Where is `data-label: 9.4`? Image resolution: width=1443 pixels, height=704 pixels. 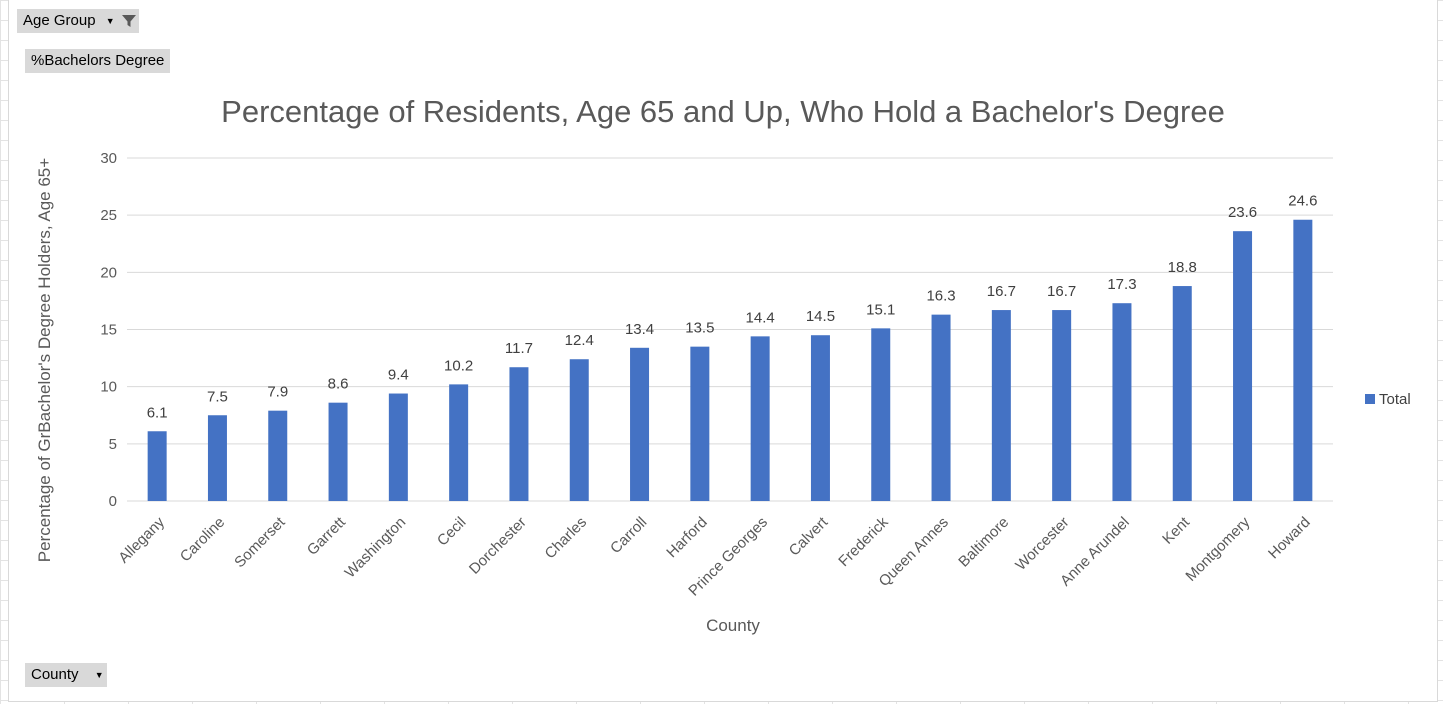 data-label: 9.4 is located at coordinates (398, 375).